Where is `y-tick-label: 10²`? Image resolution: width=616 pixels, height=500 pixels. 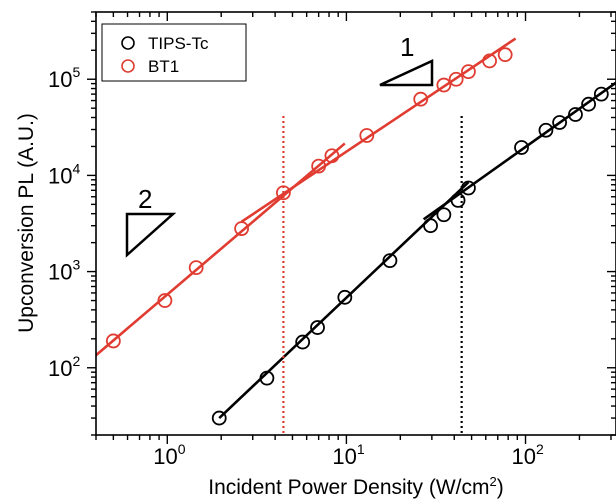
y-tick-label: 10² is located at coordinates (64, 367).